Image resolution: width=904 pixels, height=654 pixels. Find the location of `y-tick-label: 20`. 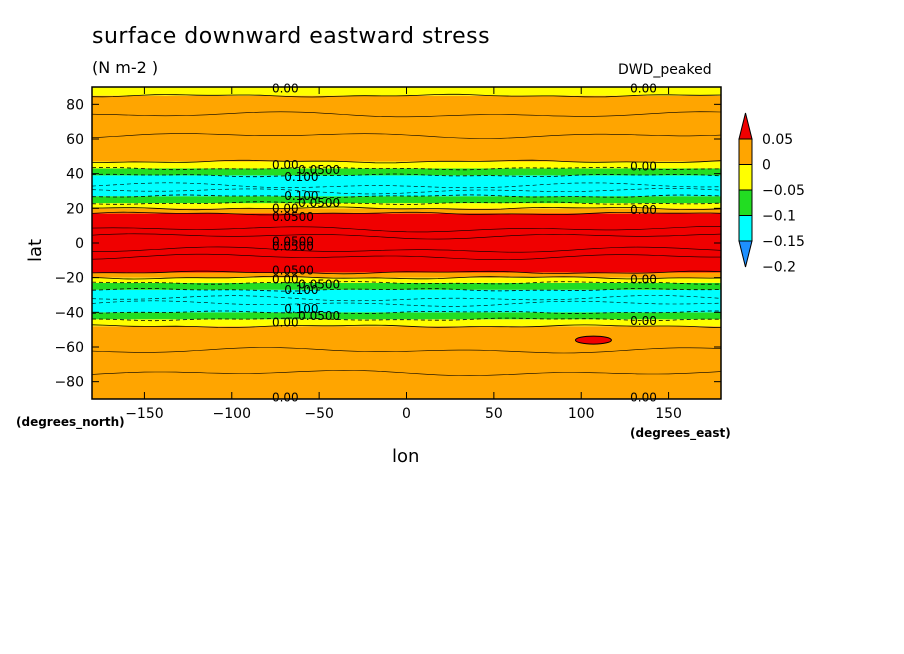

y-tick-label: 20 is located at coordinates (75, 209).